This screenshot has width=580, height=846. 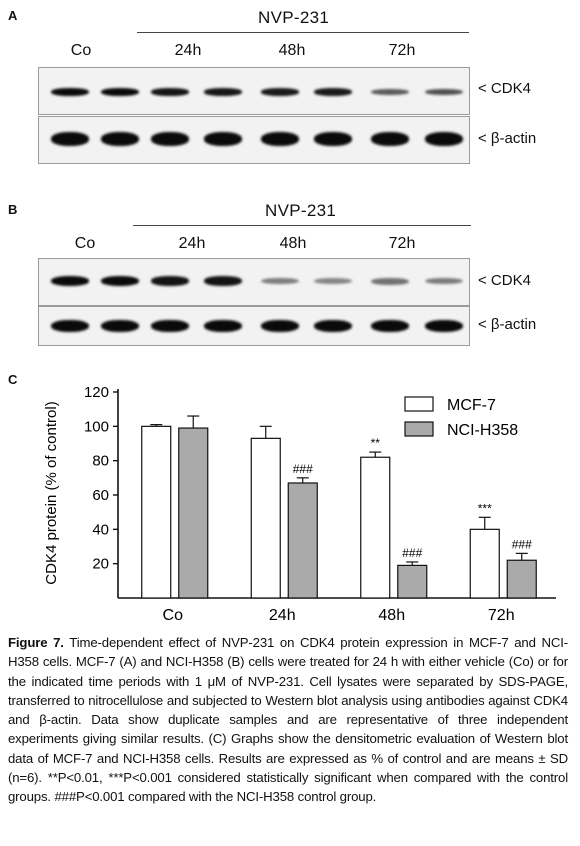 I want to click on y-tick-label: 120, so click(x=96, y=392).